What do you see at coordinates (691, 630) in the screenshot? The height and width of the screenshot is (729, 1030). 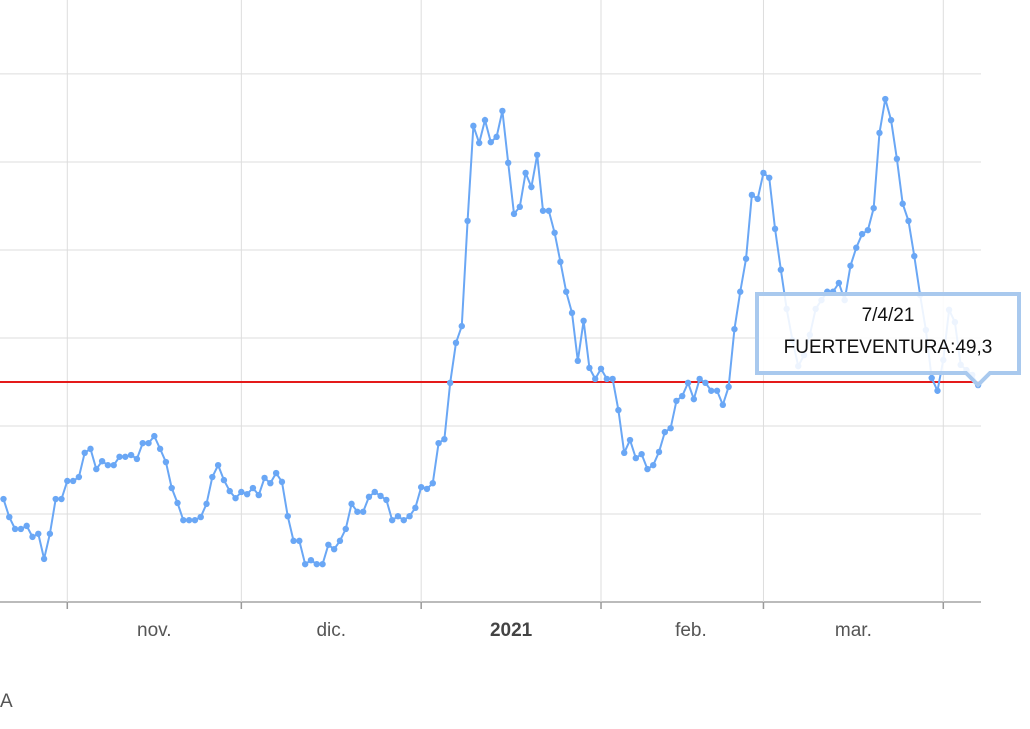 I see `x-tick-label: feb.` at bounding box center [691, 630].